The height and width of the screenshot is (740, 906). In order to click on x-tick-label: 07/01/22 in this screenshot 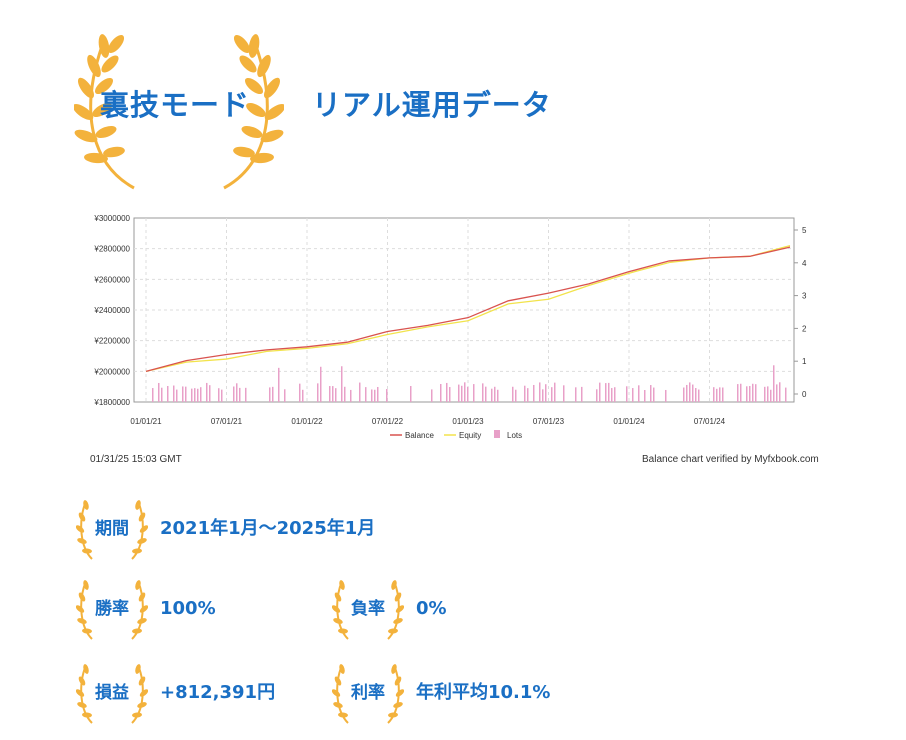, I will do `click(388, 421)`.